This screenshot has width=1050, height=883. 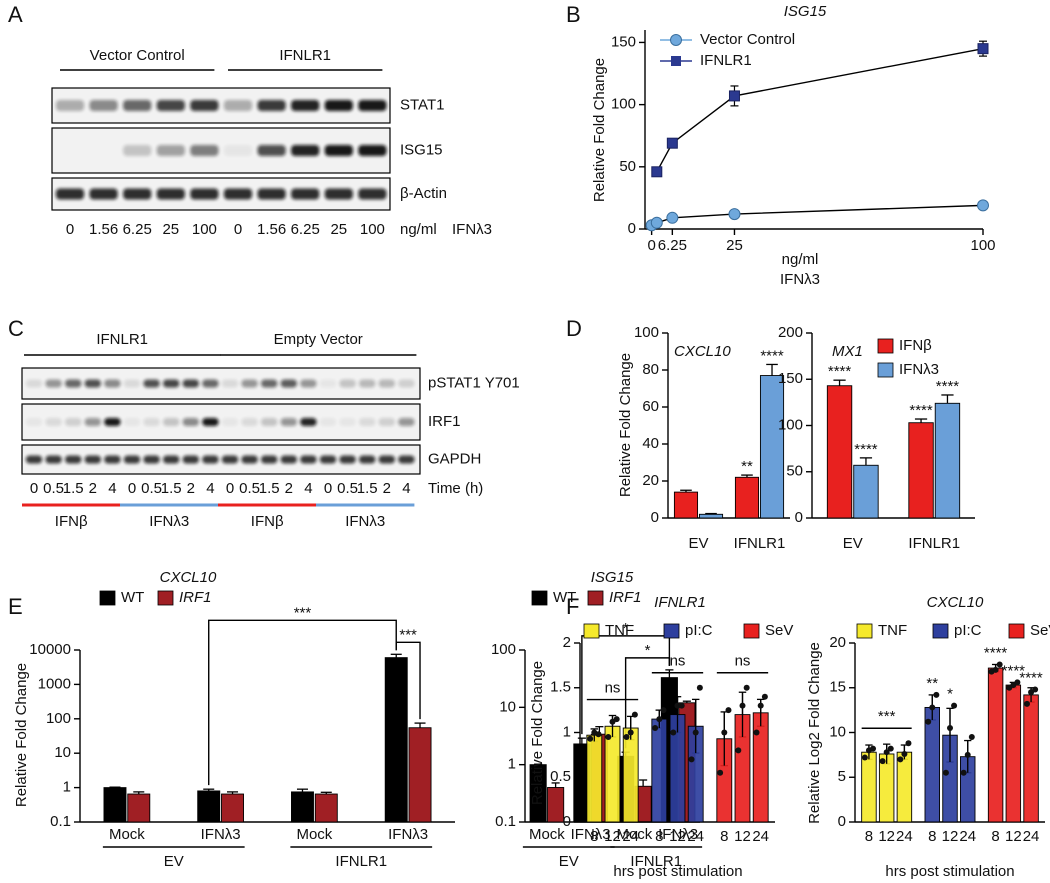 What do you see at coordinates (60, 821) in the screenshot?
I see `y-tick-label: 0.1` at bounding box center [60, 821].